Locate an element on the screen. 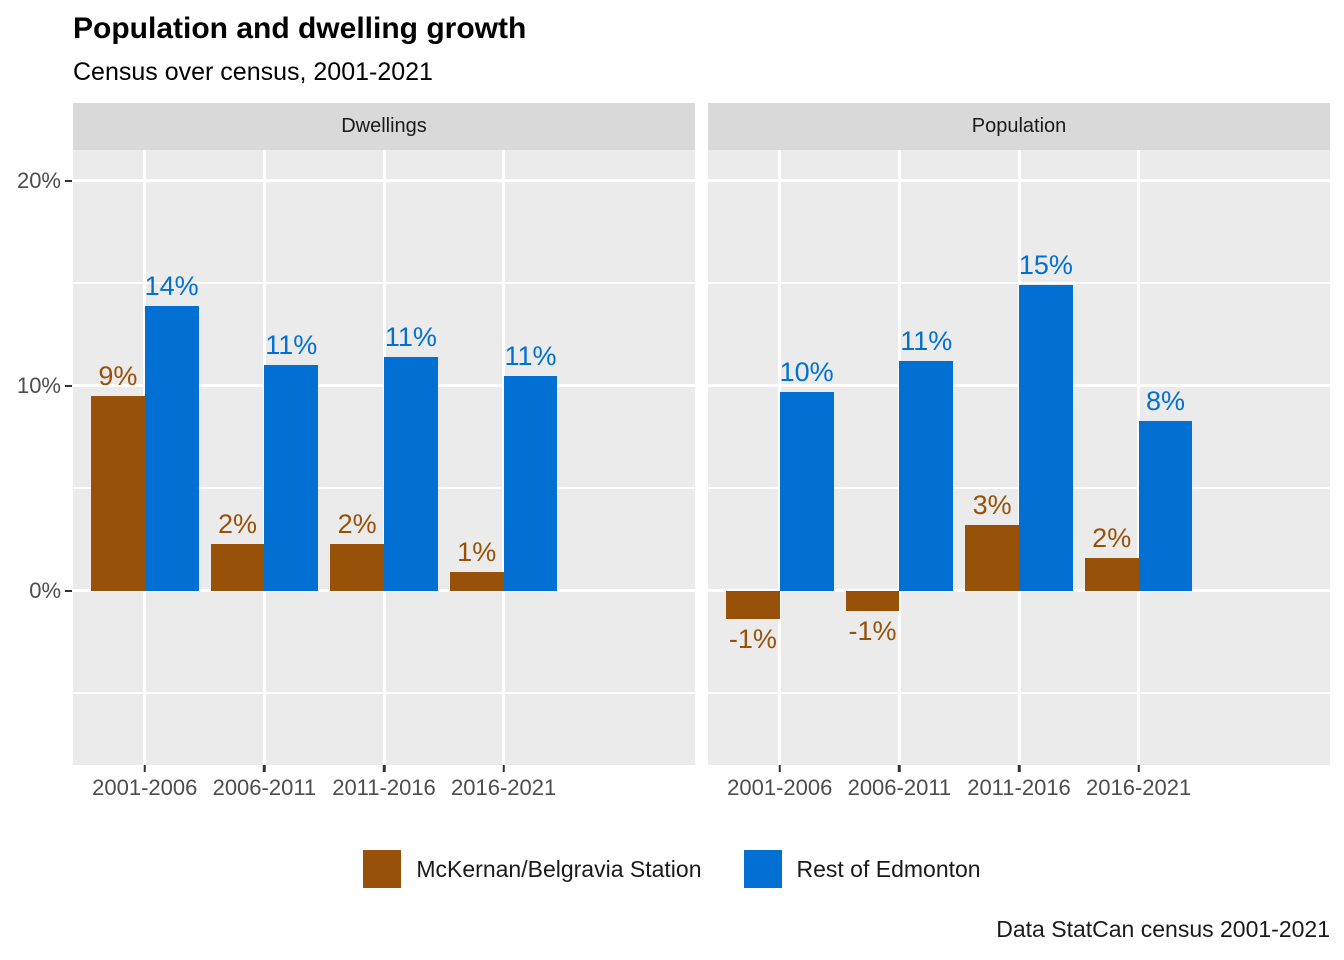 The height and width of the screenshot is (960, 1344). facet-strip-label: Population is located at coordinates (1019, 126).